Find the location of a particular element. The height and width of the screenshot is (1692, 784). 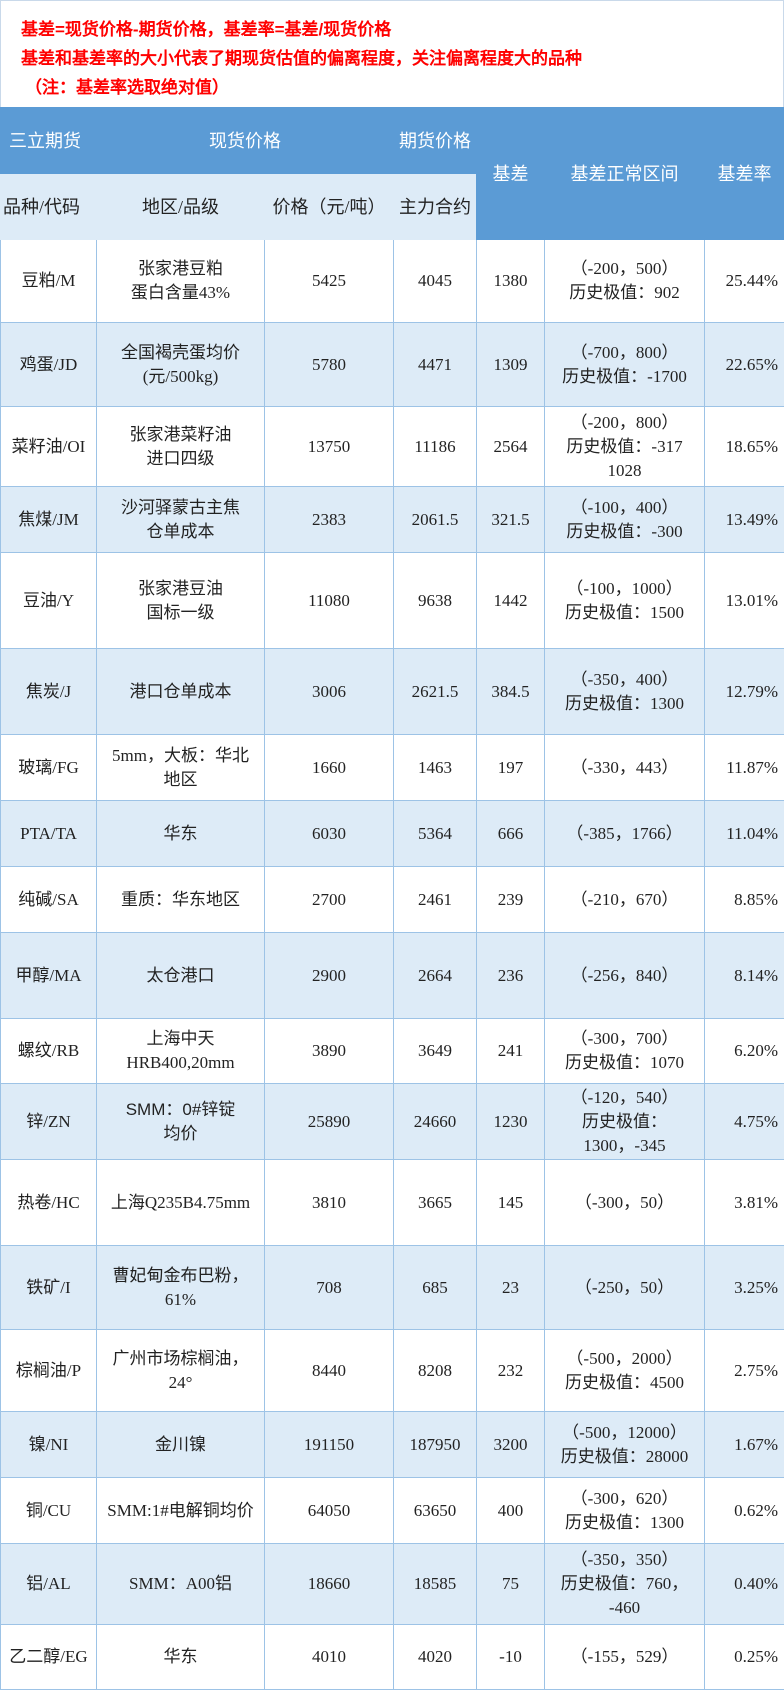

futures-price-cell: 187950 is located at coordinates (435, 1444).